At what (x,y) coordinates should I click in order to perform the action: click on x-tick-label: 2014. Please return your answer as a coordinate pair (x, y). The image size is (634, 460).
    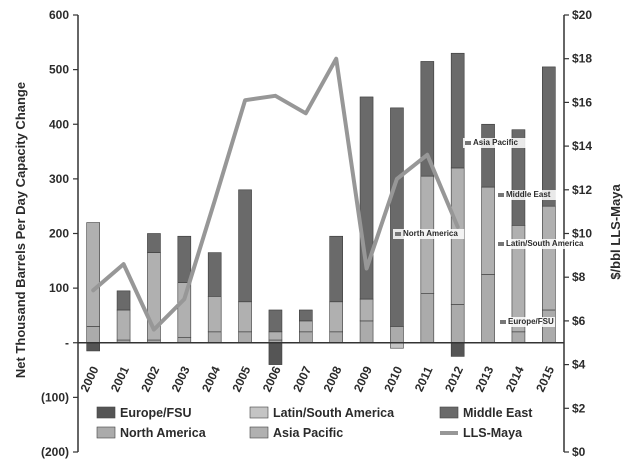
    Looking at the image, I should click on (515, 379).